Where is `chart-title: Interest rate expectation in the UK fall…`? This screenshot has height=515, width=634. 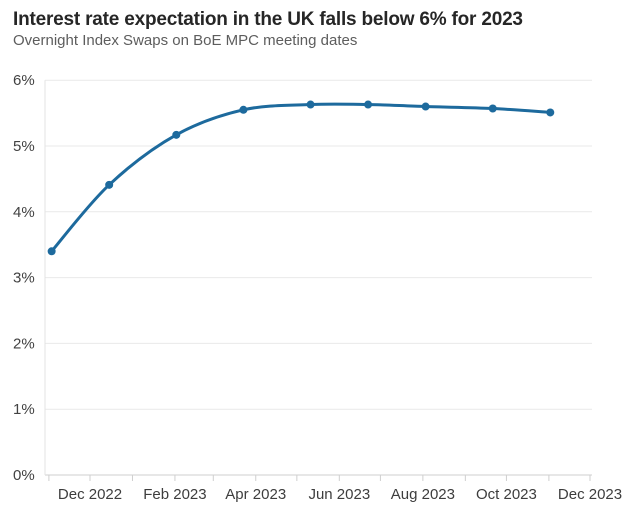
chart-title: Interest rate expectation in the UK fall… is located at coordinates (268, 19).